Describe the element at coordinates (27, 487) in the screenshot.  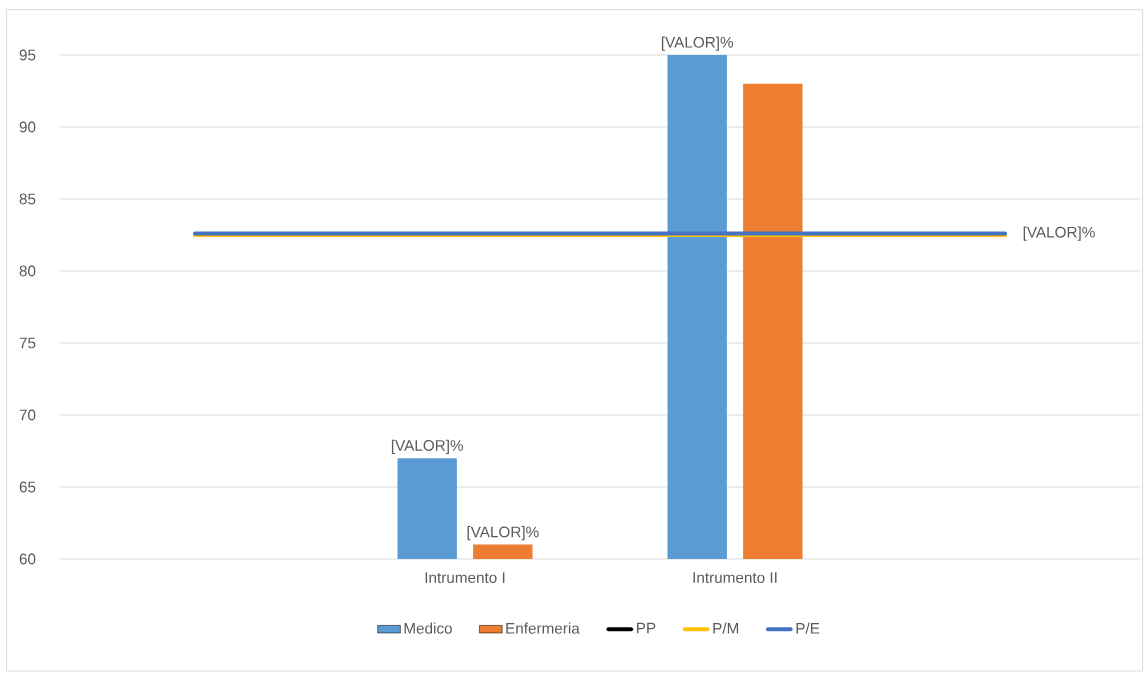
I see `y-tick-label: 65` at that location.